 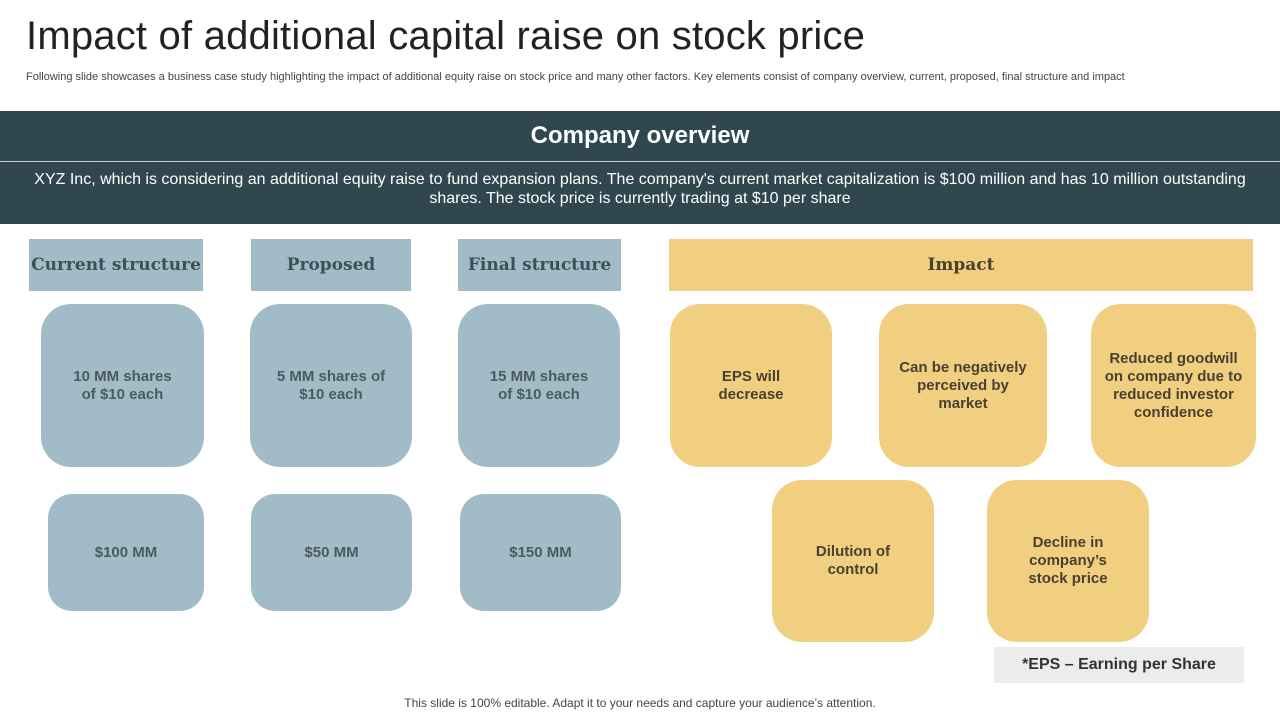 What do you see at coordinates (1119, 665) in the screenshot?
I see `eps-footnote: *EPS – Earning per Share` at bounding box center [1119, 665].